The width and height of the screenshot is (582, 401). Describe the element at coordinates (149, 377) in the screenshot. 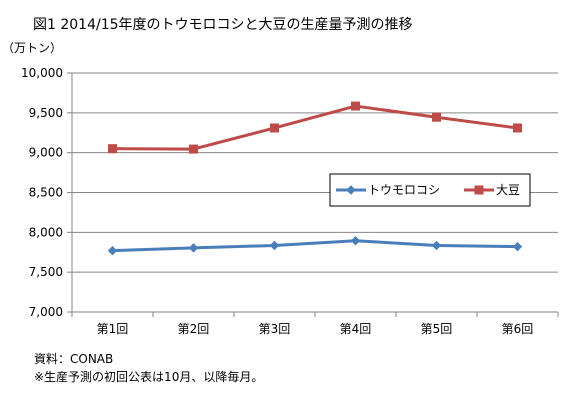

I see `remark-note: ※生産予測の初回公表は10月、以降毎月。` at that location.